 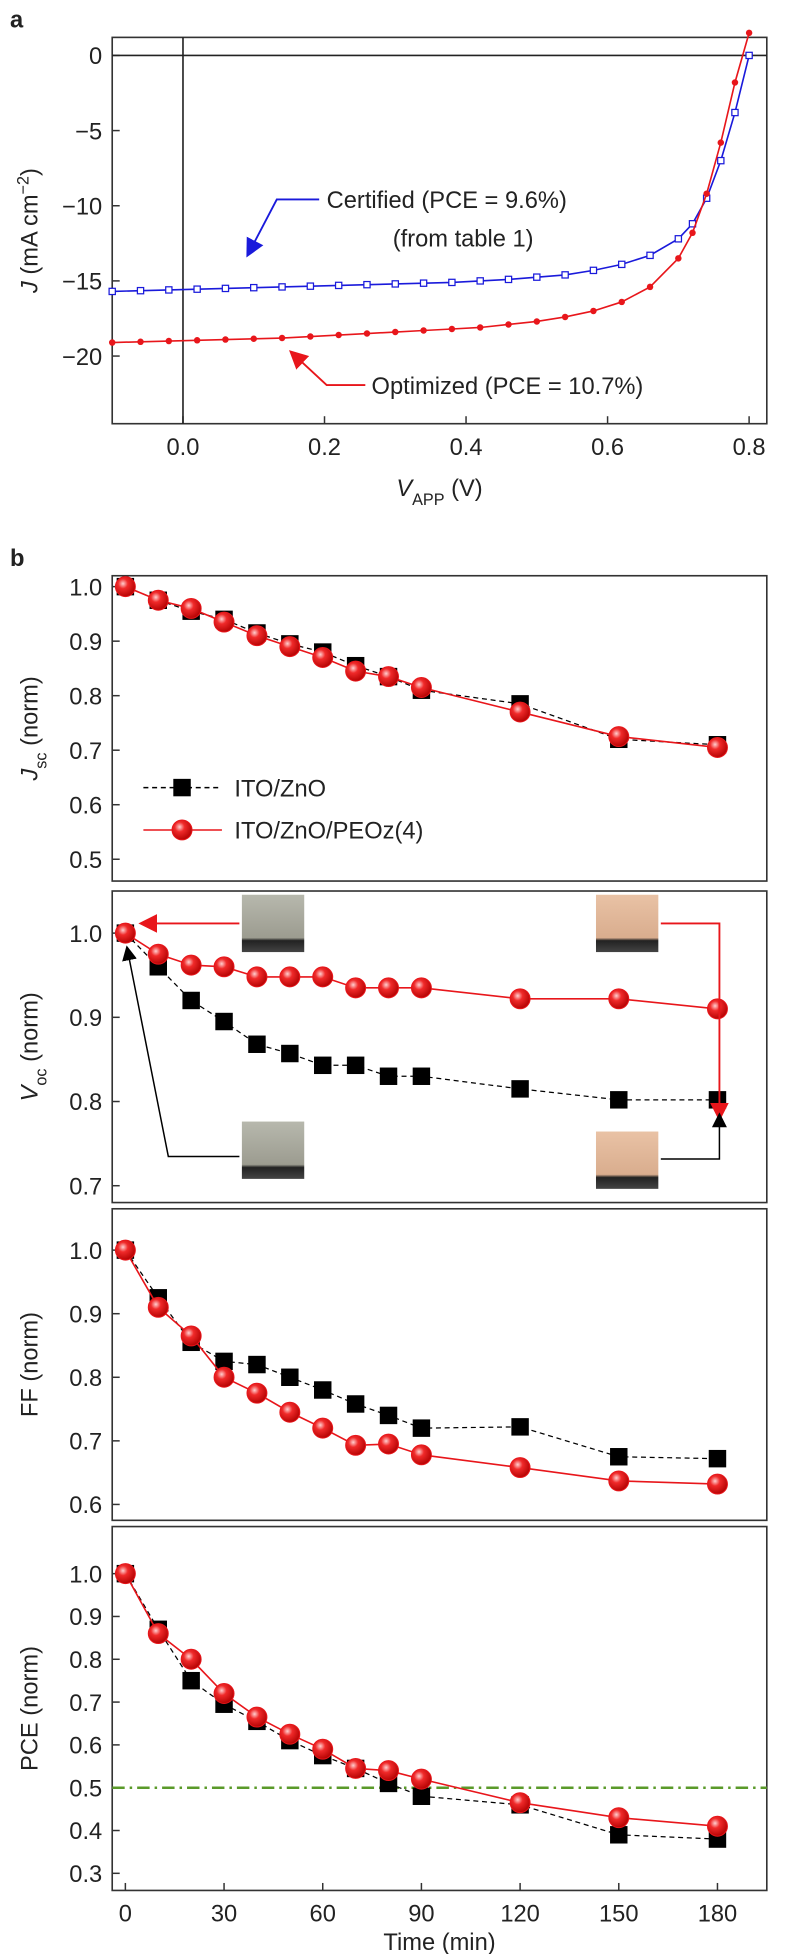 I want to click on annotation: Optimized (PCE = 10.7%), so click(x=508, y=387).